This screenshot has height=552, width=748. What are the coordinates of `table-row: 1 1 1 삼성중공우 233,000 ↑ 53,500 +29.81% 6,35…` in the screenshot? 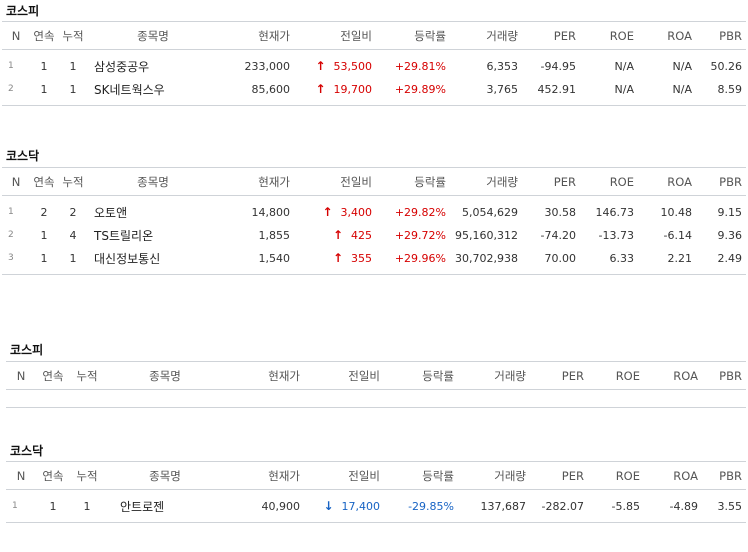 It's located at (374, 66).